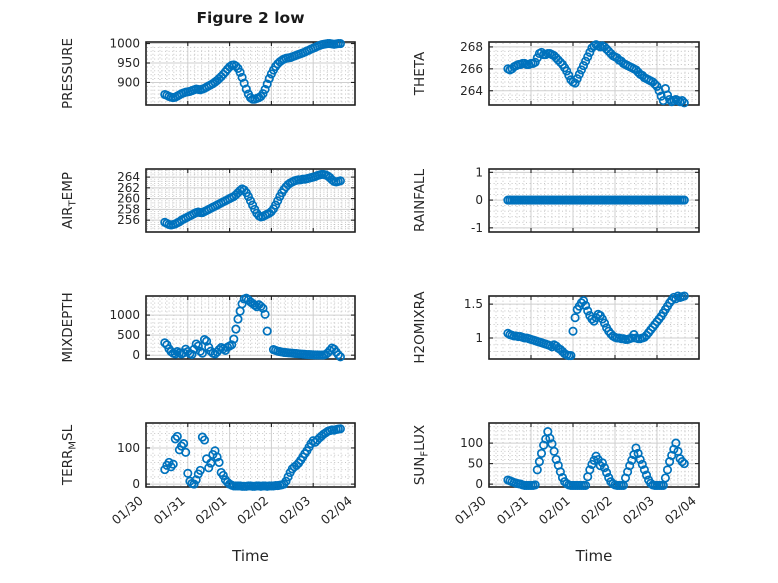  What do you see at coordinates (250, 18) in the screenshot?
I see `figure-title: Figure 2 low` at bounding box center [250, 18].